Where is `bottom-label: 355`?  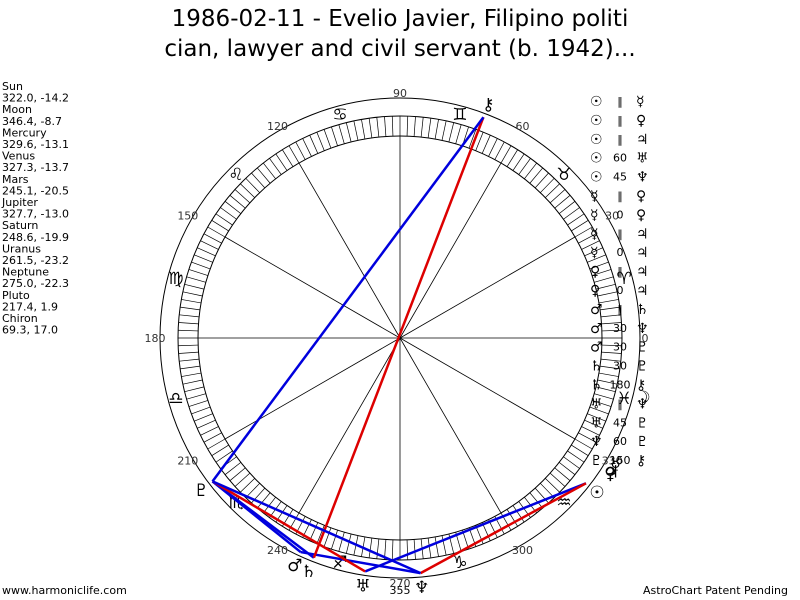
bottom-label: 355 is located at coordinates (400, 590).